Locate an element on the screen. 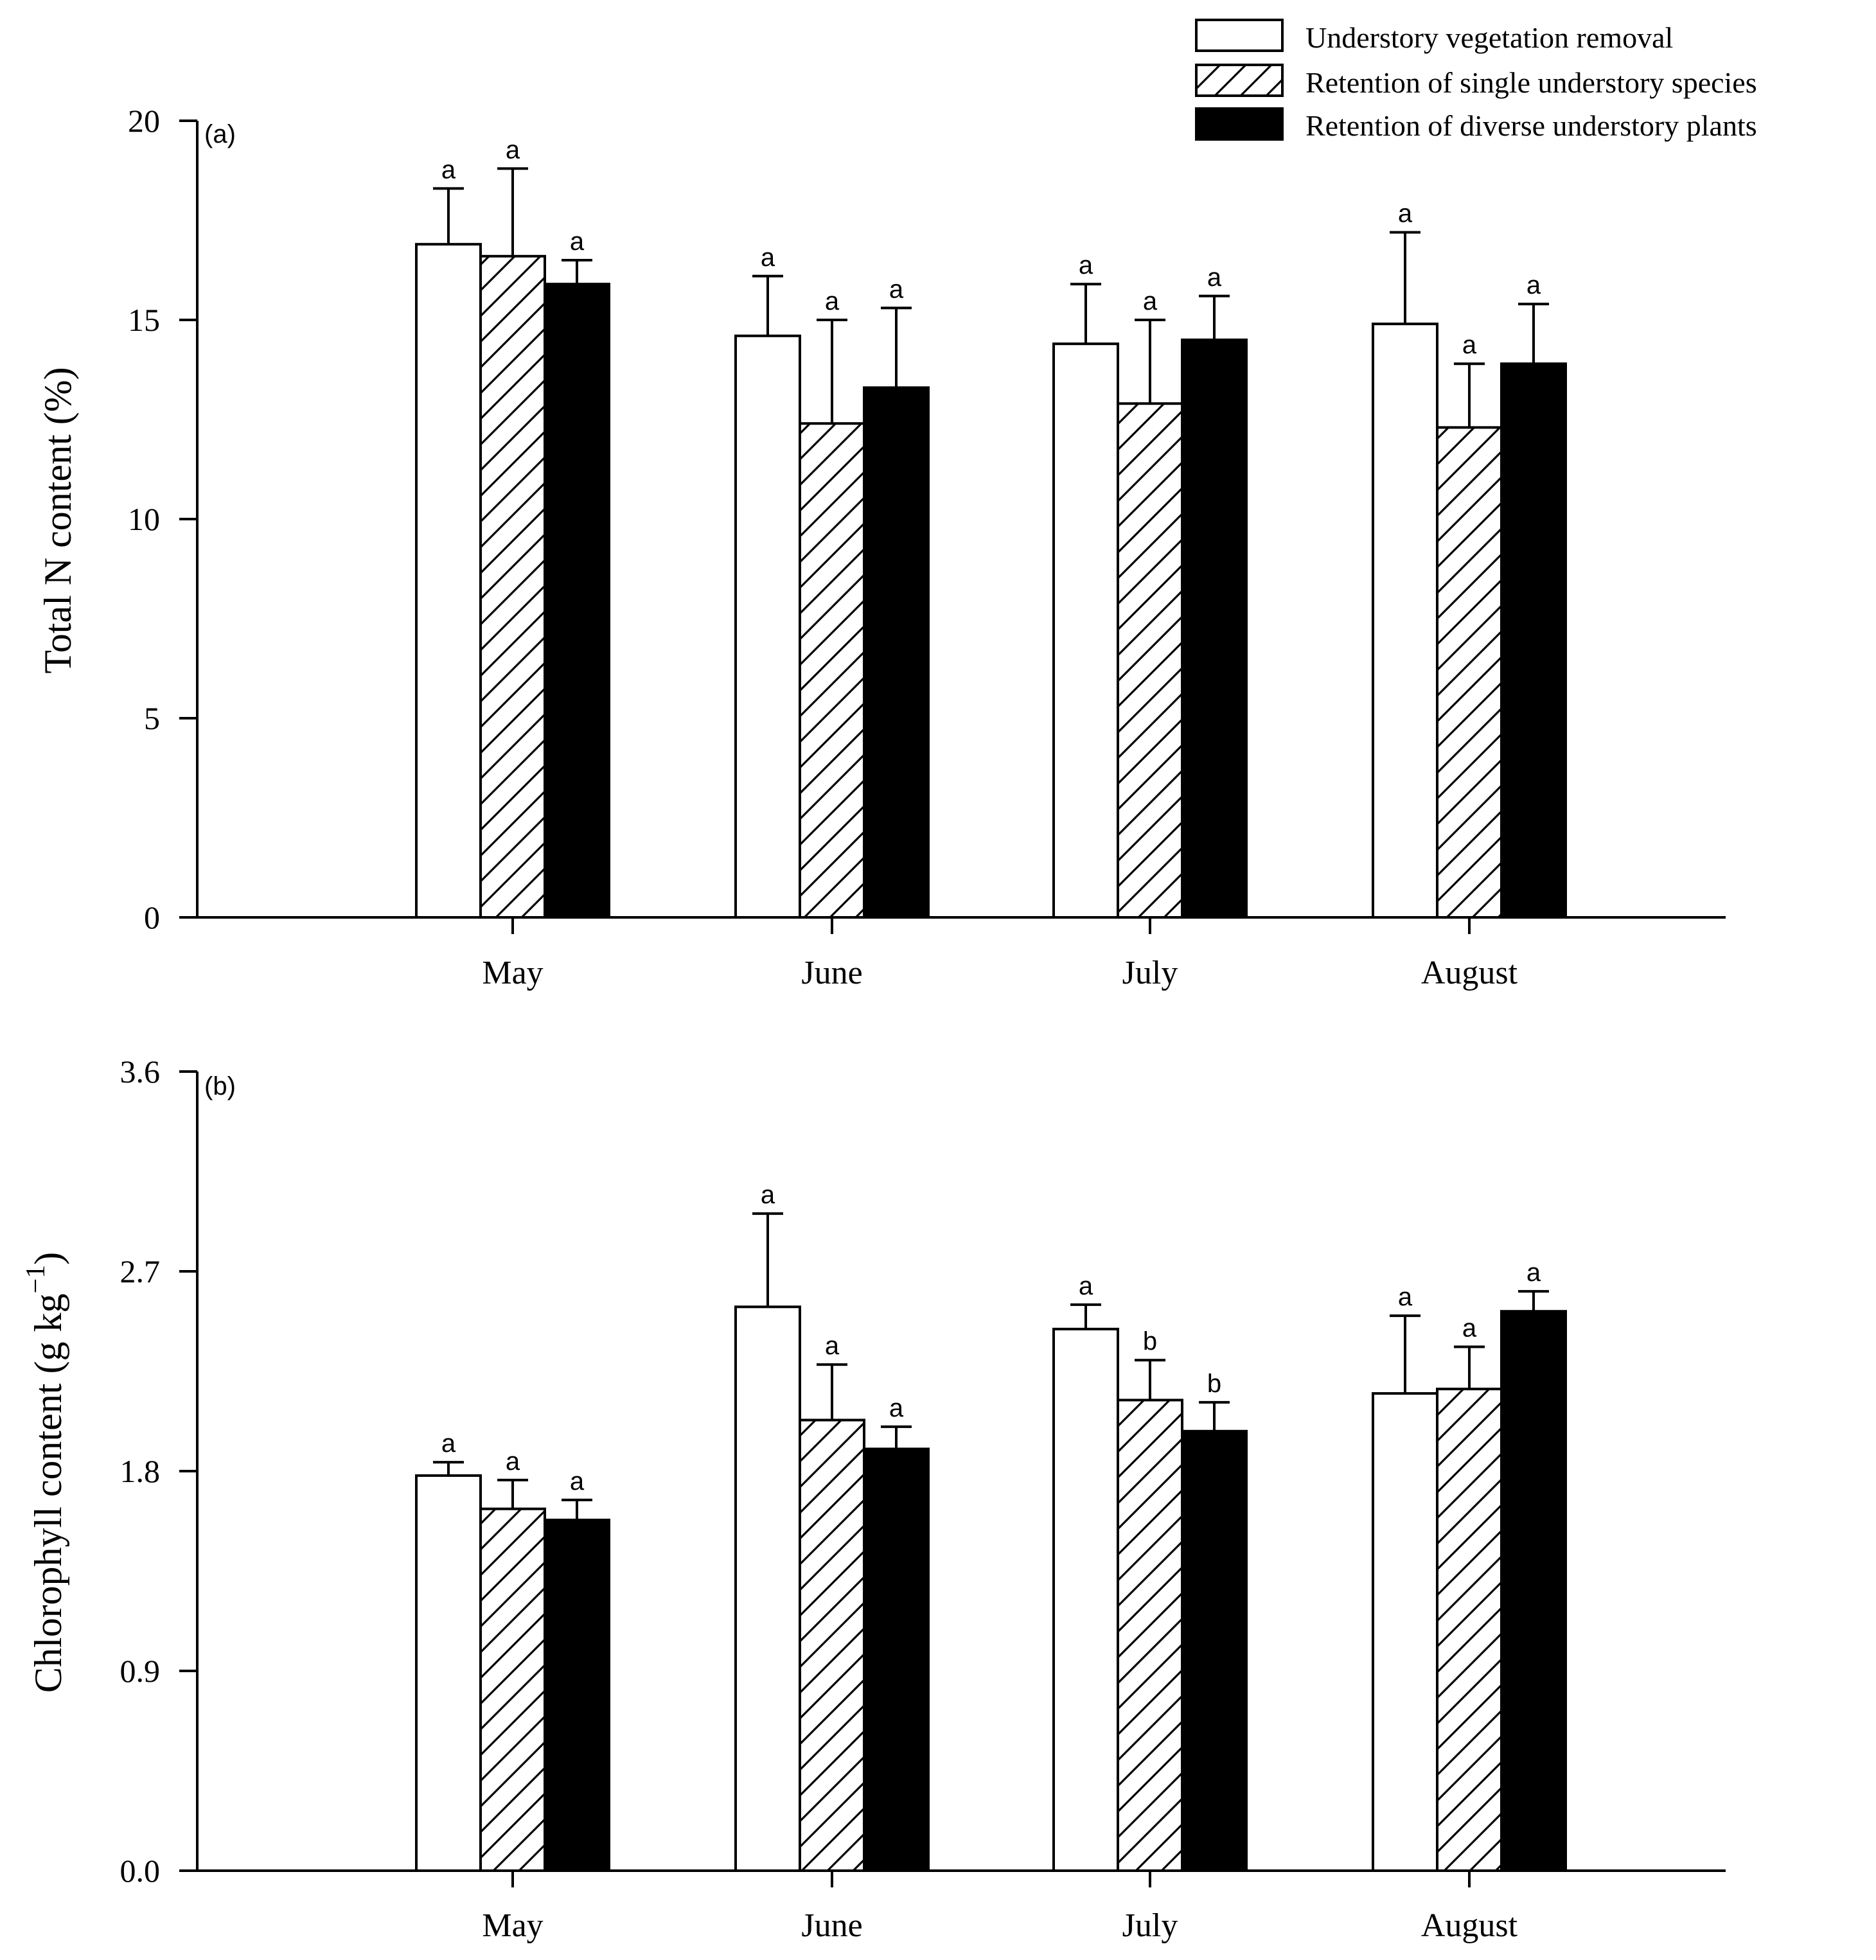  panel-a-error-bar-august-hatched is located at coordinates (1469, 395).